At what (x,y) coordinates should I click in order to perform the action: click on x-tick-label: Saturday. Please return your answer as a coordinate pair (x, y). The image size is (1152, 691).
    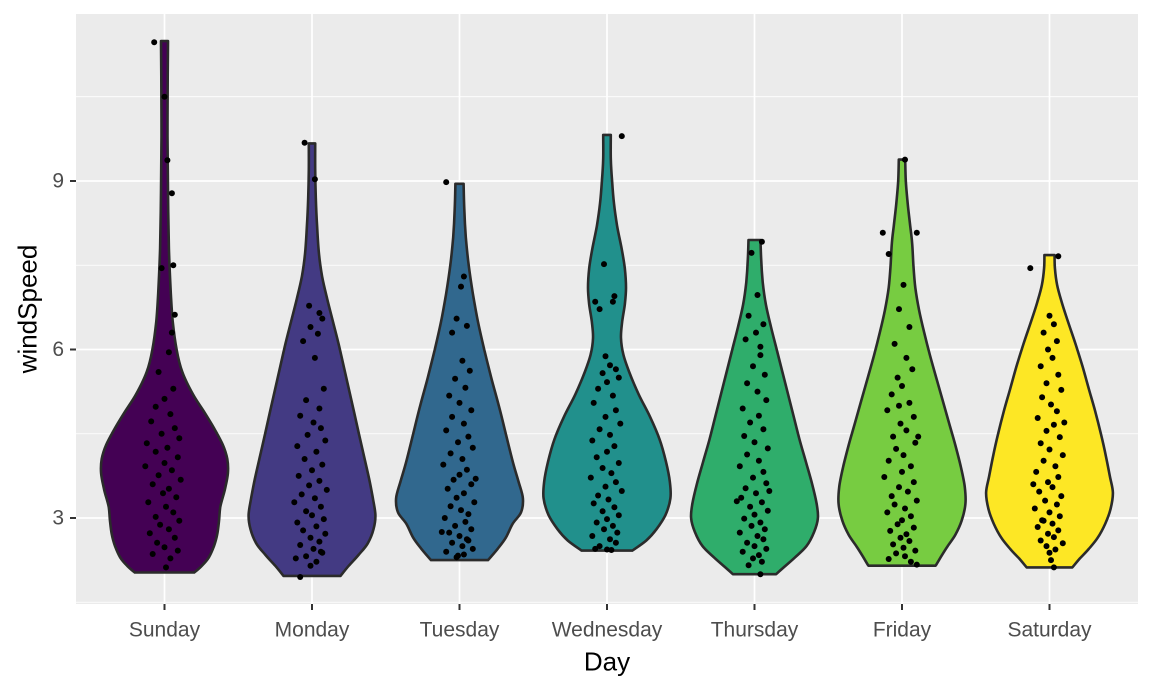
    Looking at the image, I should click on (1049, 630).